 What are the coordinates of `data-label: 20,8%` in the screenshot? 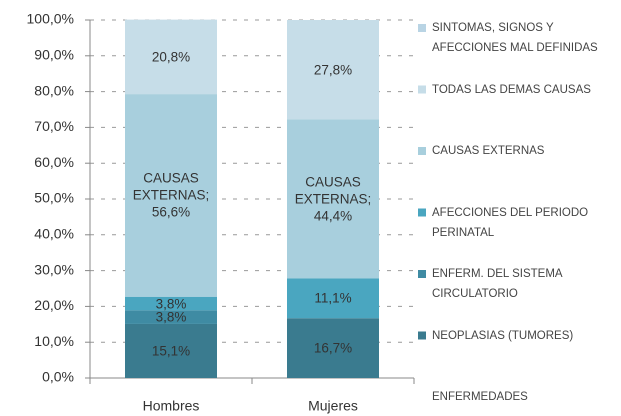 It's located at (171, 57).